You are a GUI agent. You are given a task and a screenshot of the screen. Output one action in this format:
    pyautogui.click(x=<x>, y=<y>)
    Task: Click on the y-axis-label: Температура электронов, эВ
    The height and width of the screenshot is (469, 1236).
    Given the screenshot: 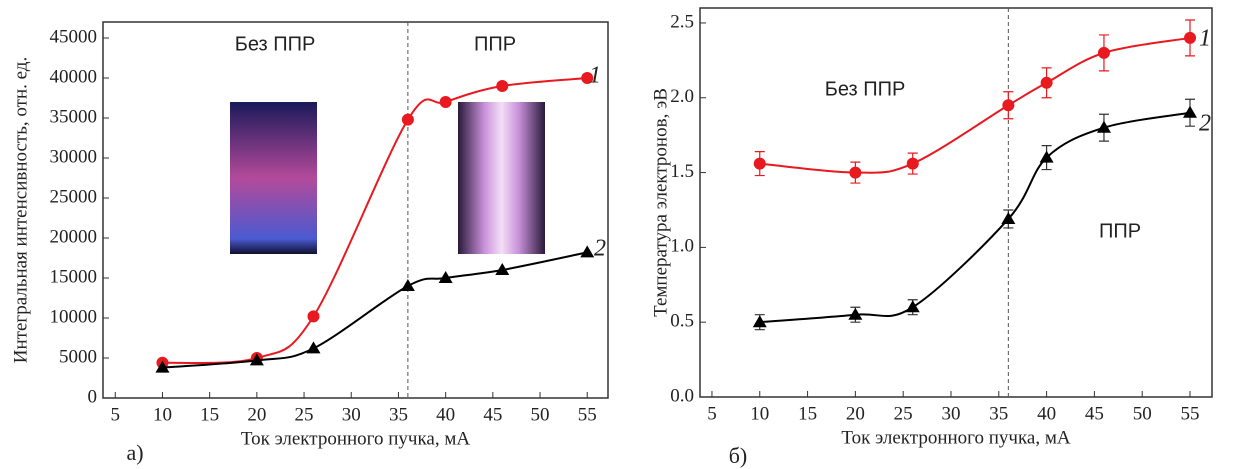 What is the action you would take?
    pyautogui.click(x=660, y=202)
    